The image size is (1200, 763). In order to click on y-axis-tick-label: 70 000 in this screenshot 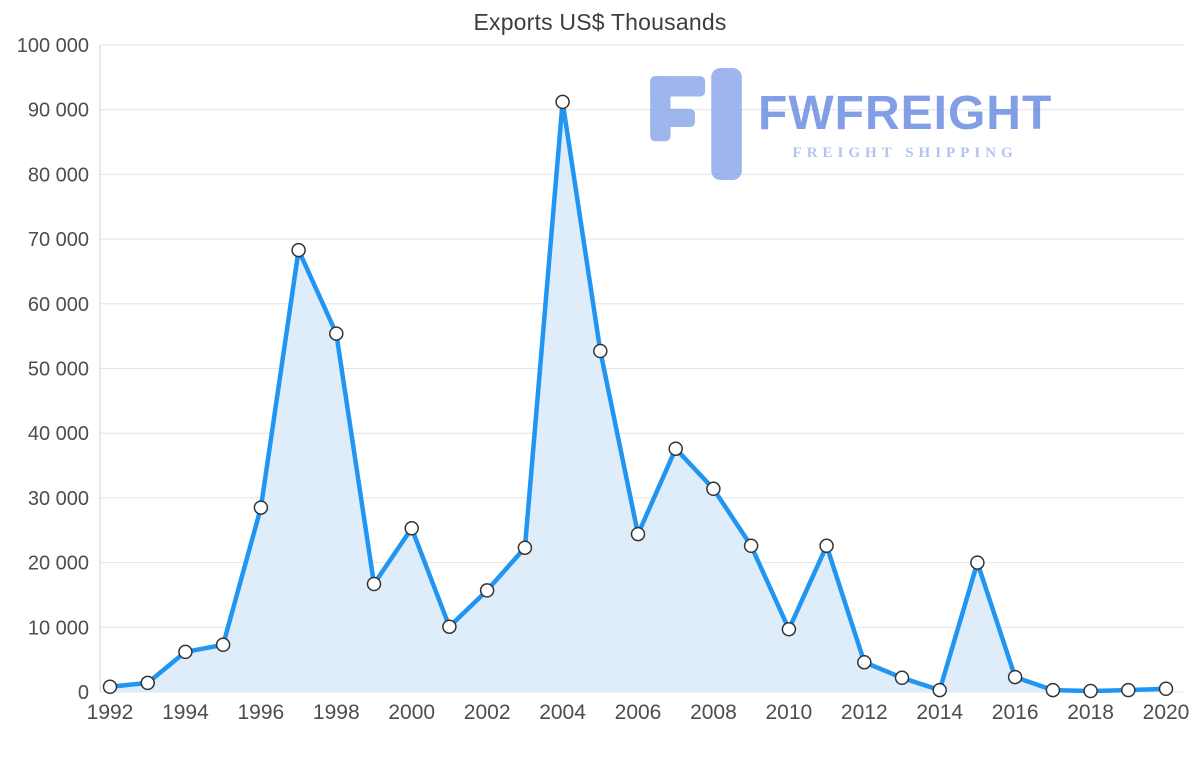, I will do `click(58, 240)`.